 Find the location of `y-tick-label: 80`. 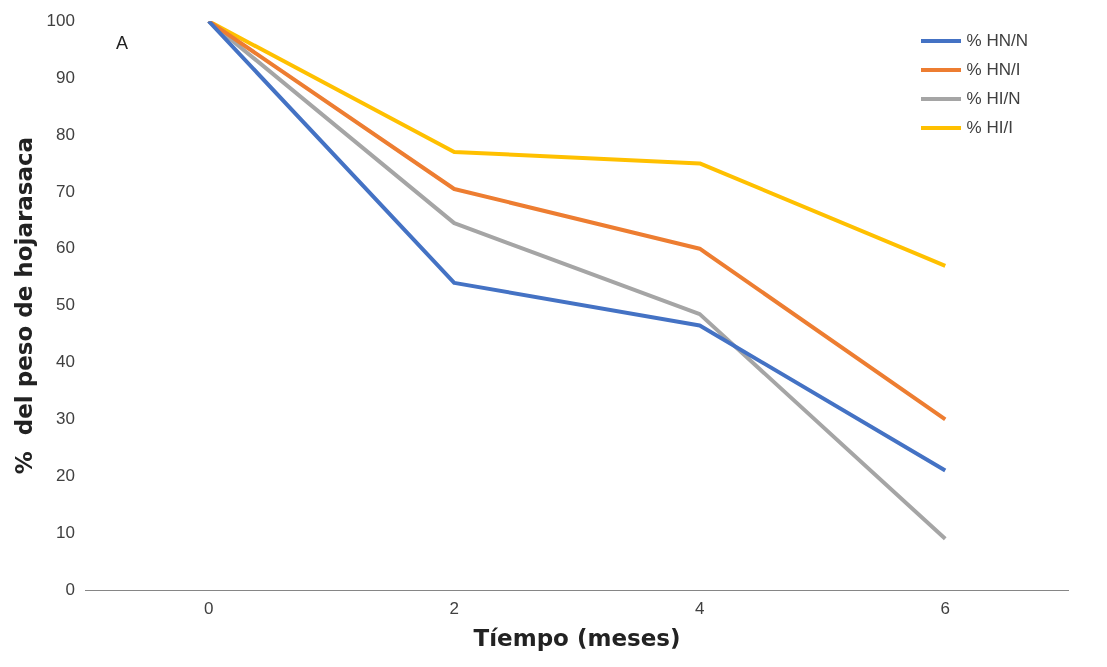

y-tick-label: 80 is located at coordinates (65, 134).